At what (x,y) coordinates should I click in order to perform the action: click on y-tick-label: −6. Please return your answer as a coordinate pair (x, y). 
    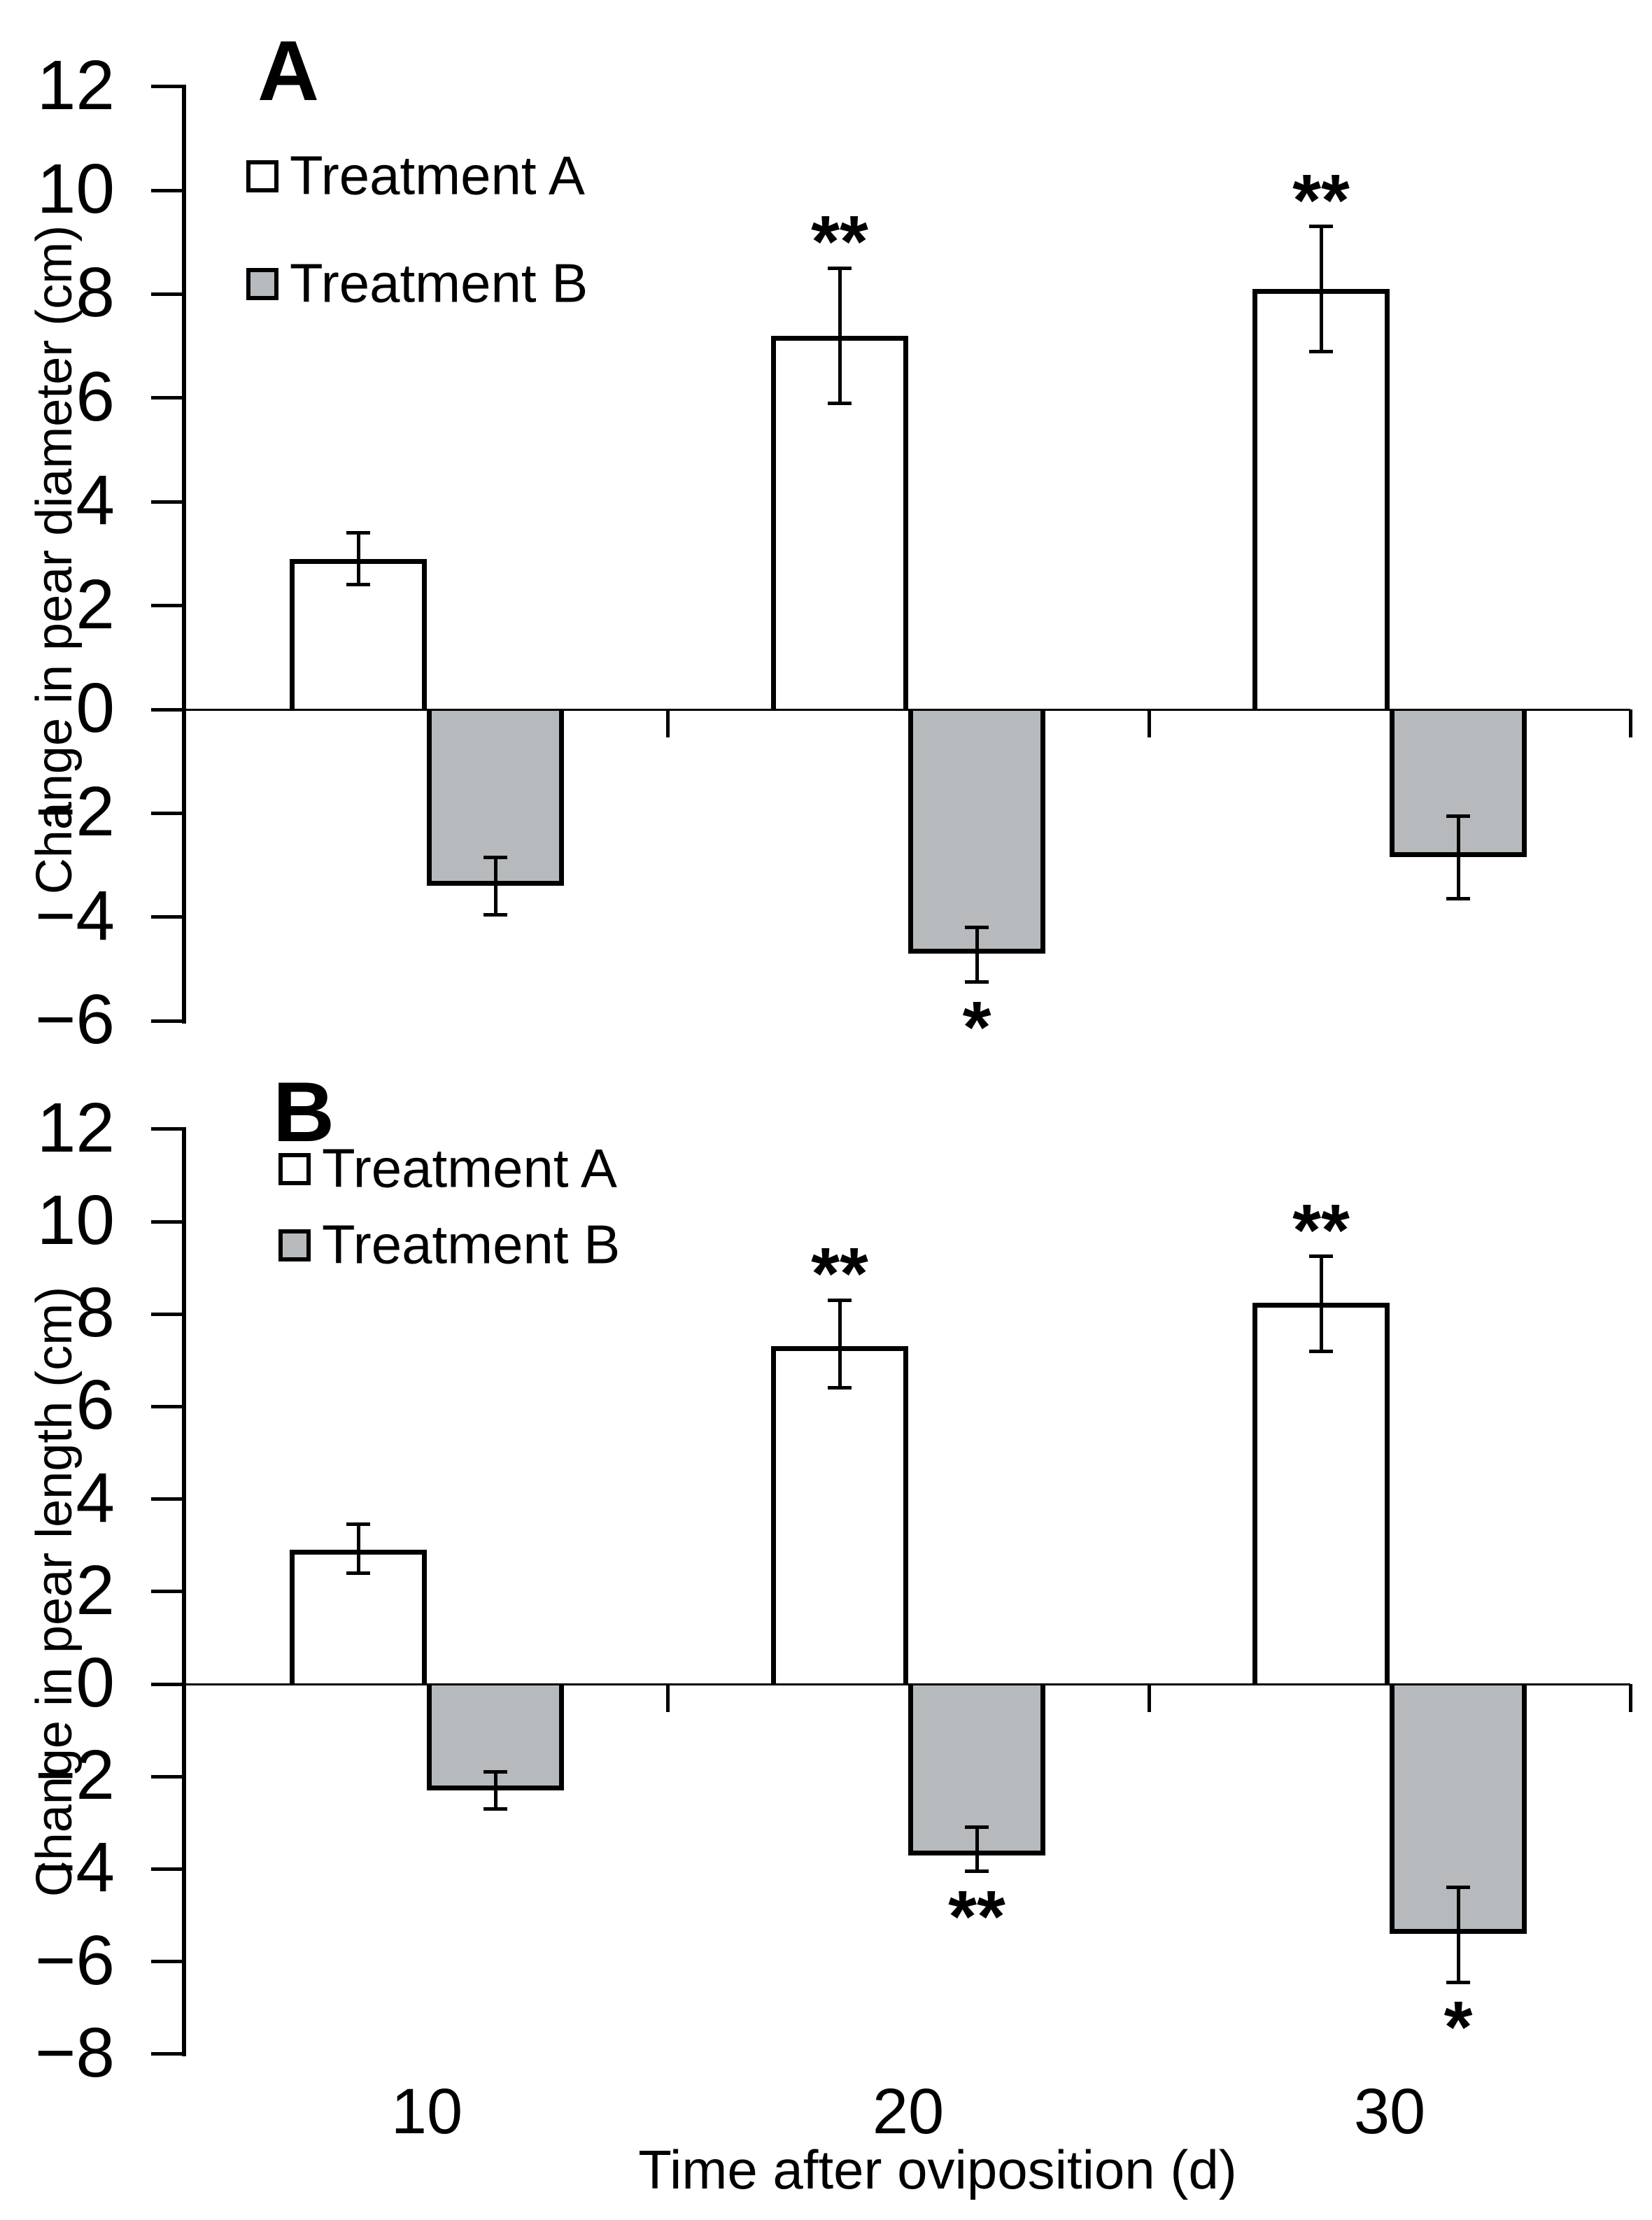
    Looking at the image, I should click on (74, 1019).